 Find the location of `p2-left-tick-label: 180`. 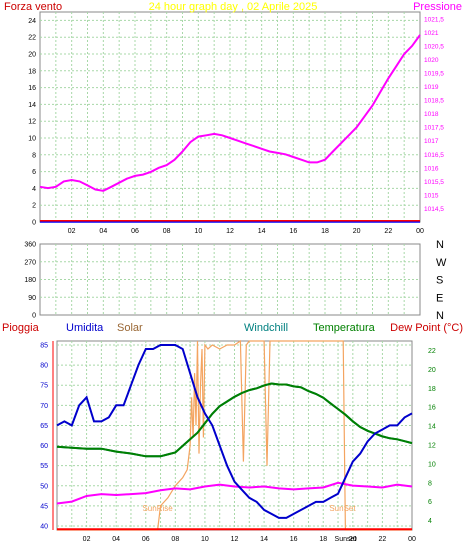

p2-left-tick-label: 180 is located at coordinates (30, 280).